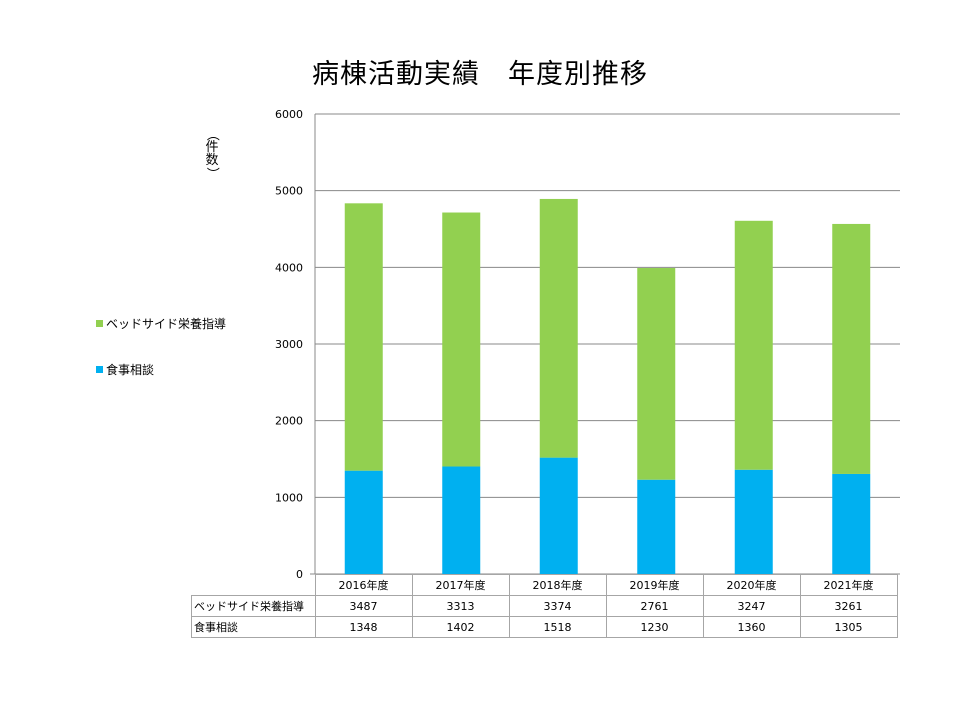  I want to click on data-table-header-cell: 2019年度, so click(654, 585).